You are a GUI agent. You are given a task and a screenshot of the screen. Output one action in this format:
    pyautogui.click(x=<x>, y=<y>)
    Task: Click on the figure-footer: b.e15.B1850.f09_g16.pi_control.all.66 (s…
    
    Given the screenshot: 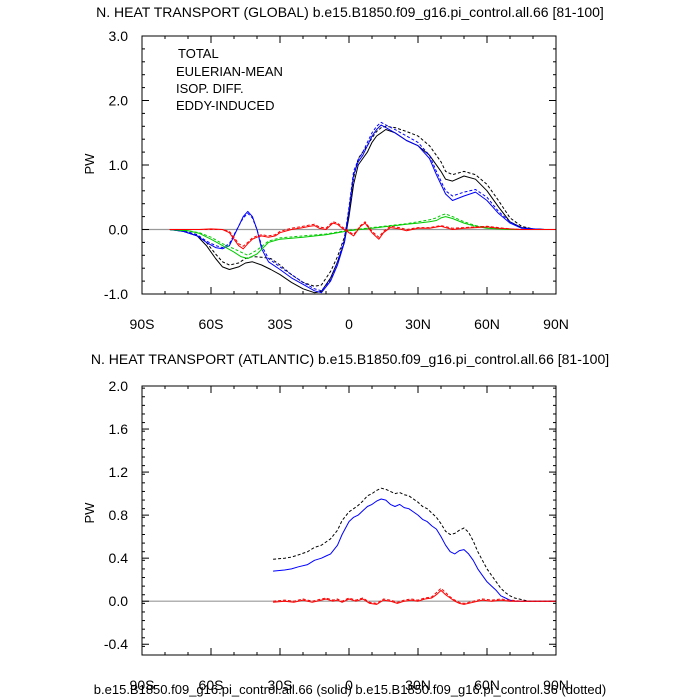 What is the action you would take?
    pyautogui.click(x=350, y=689)
    